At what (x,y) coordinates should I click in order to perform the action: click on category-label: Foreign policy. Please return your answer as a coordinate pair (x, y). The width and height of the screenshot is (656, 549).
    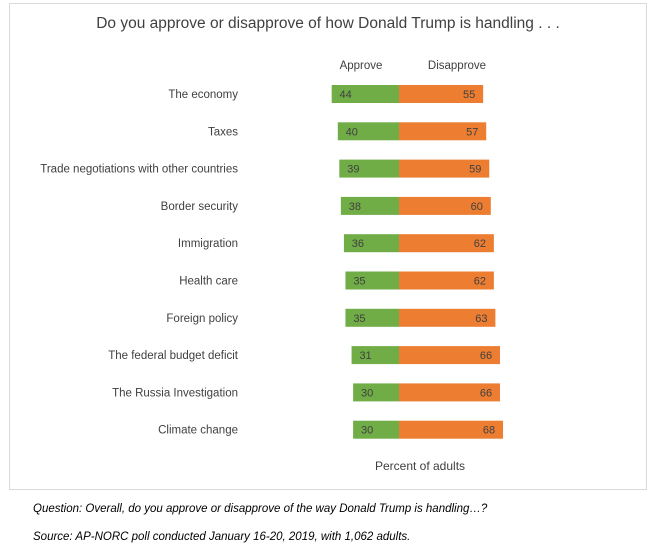
    Looking at the image, I should click on (202, 319).